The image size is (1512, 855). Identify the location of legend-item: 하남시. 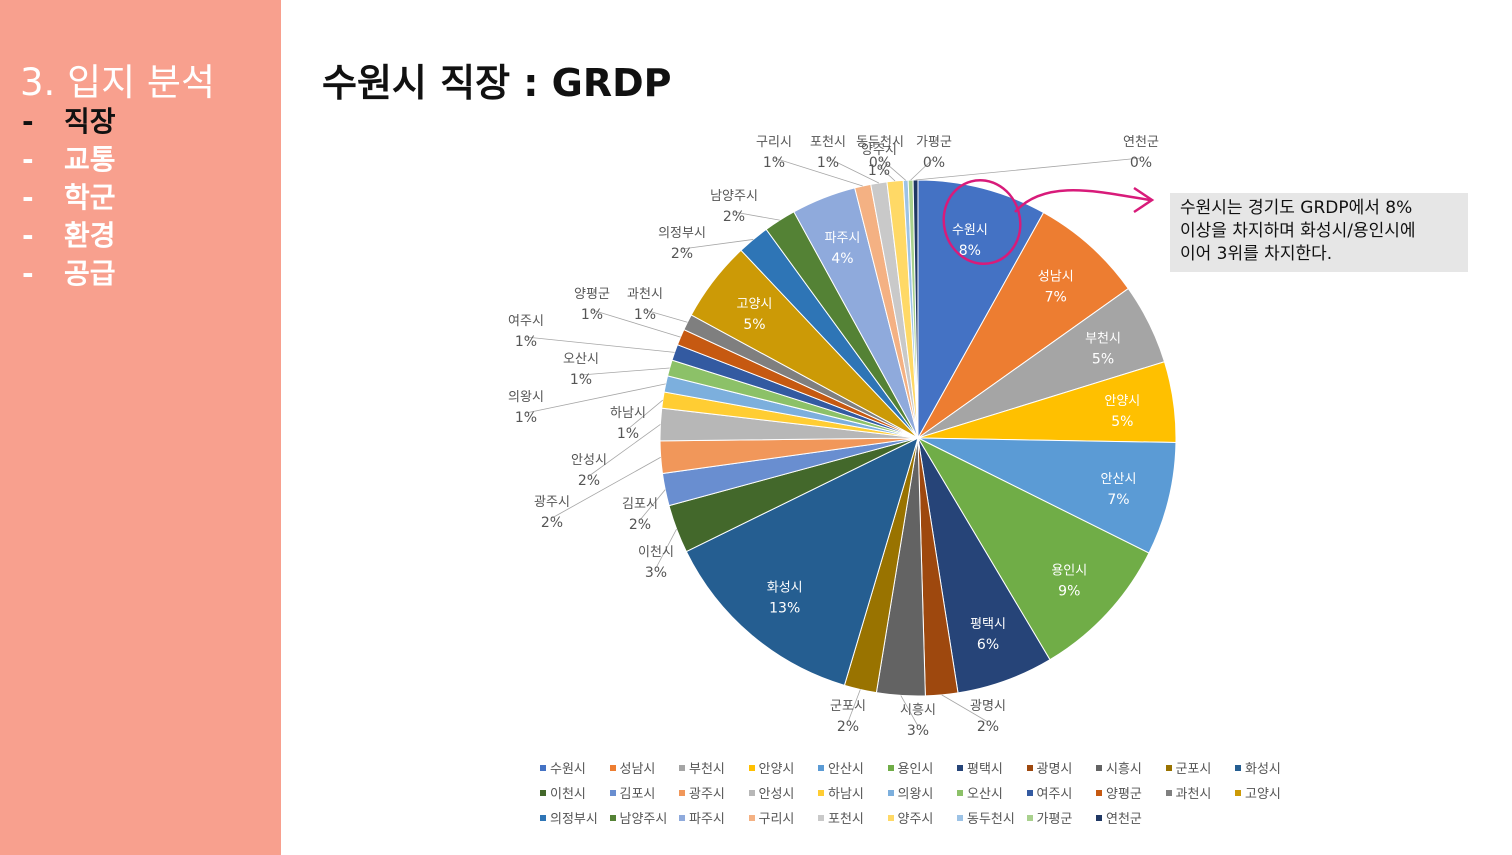
(853, 792).